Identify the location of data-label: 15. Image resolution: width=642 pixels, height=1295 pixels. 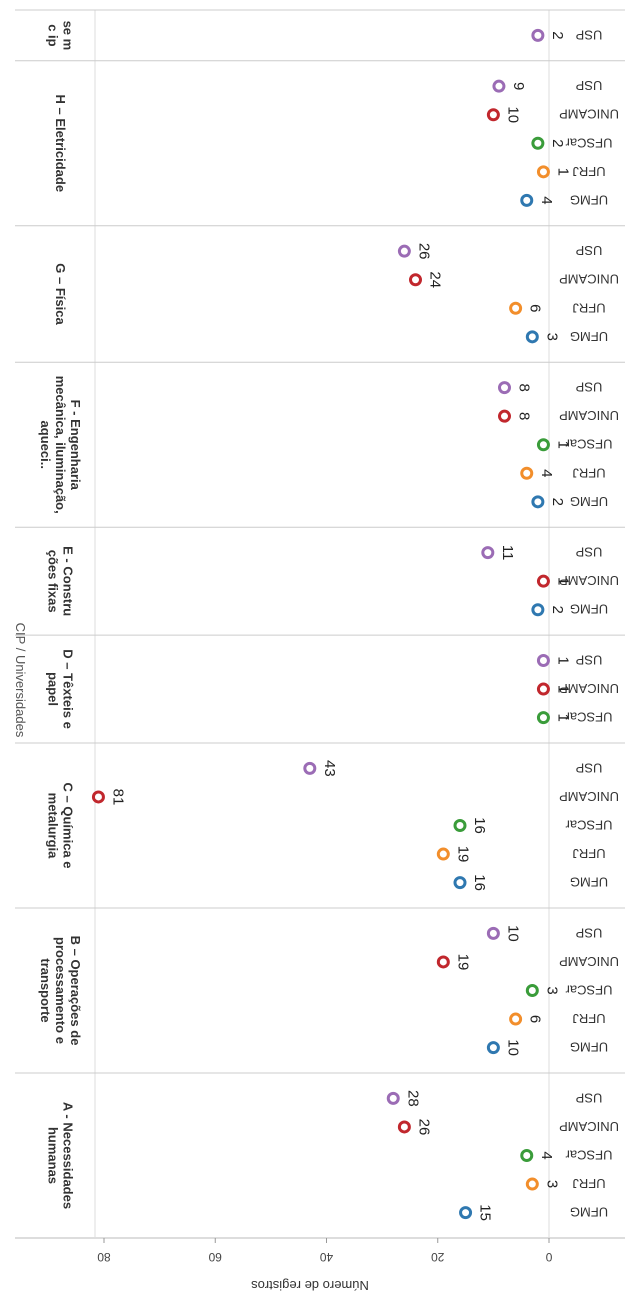
(485, 1212).